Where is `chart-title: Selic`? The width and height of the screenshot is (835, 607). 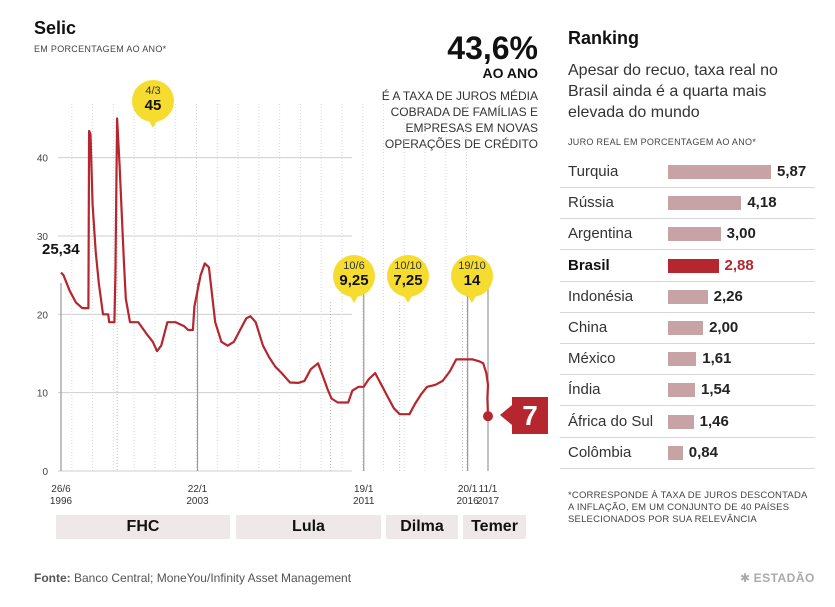
chart-title: Selic is located at coordinates (55, 28).